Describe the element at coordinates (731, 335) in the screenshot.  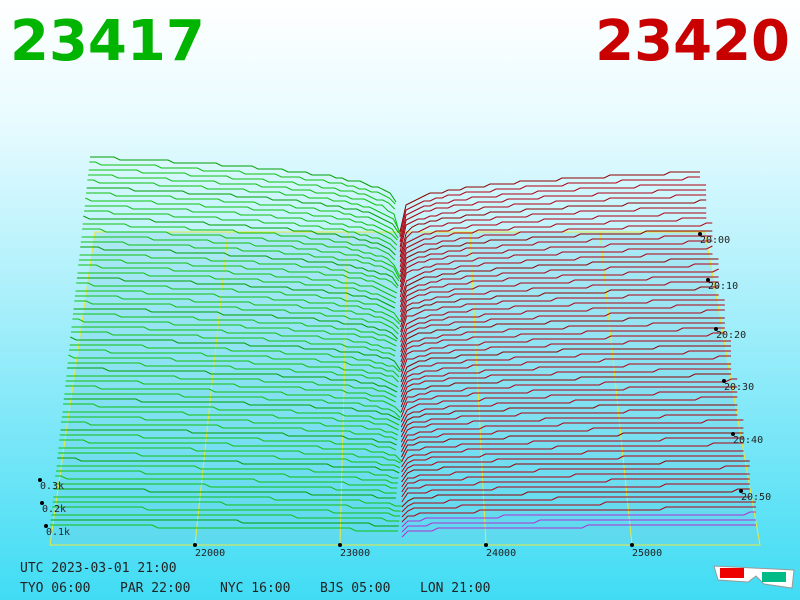
I see `time-label: 20:20` at that location.